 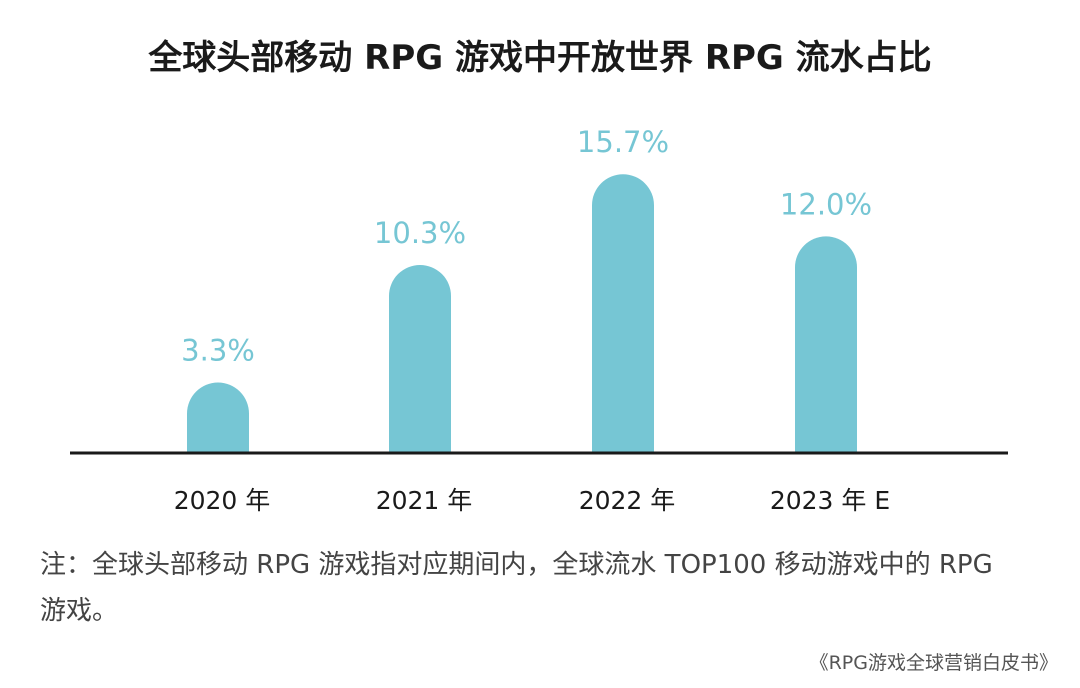 What do you see at coordinates (933, 663) in the screenshot?
I see `source-citation: 《RPG游戏全球营销白皮书》` at bounding box center [933, 663].